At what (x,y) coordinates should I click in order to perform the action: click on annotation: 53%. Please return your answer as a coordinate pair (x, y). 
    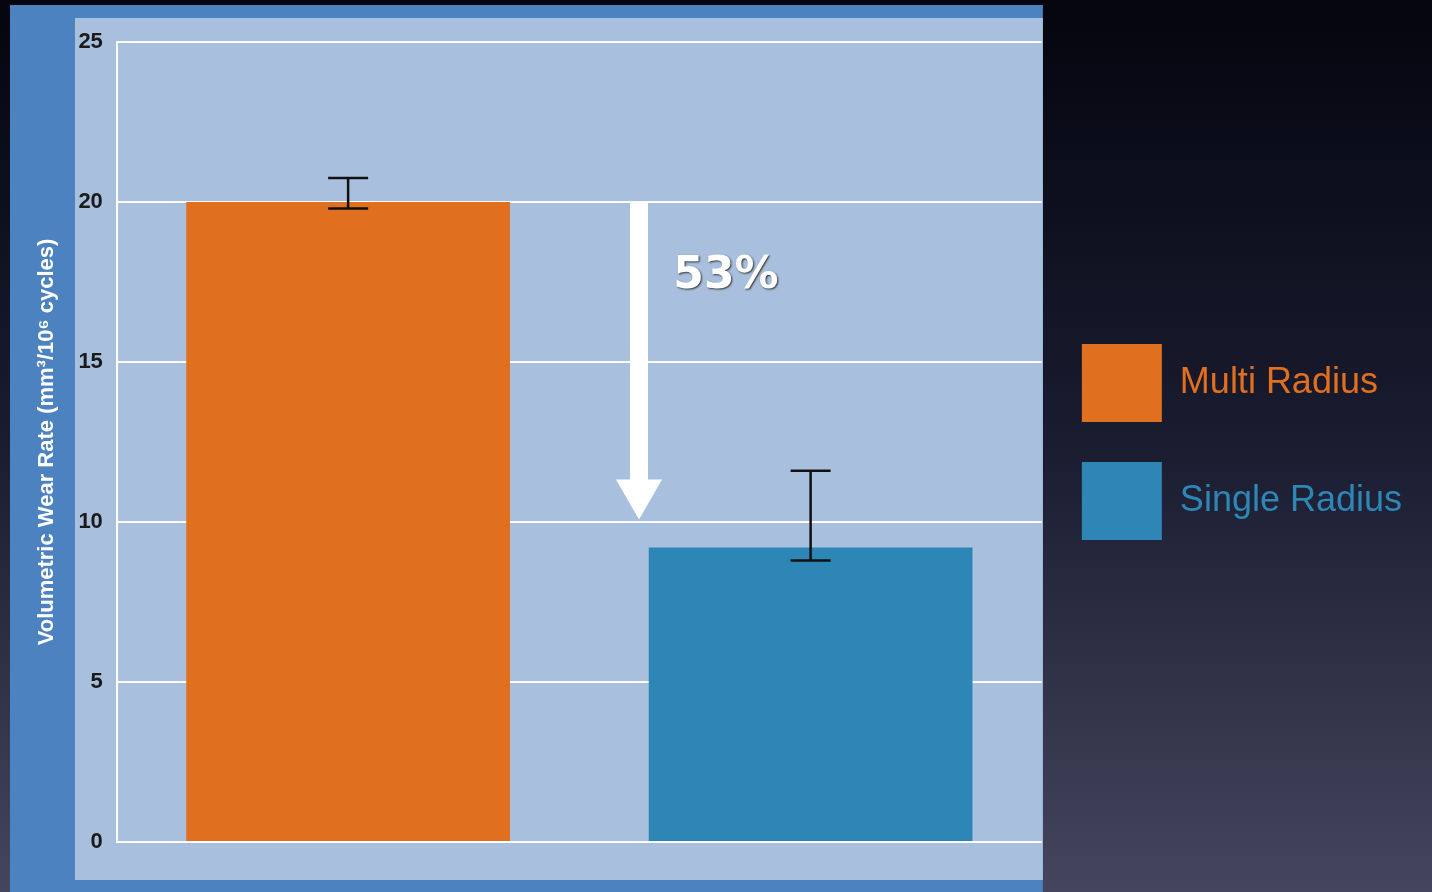
    Looking at the image, I should click on (726, 272).